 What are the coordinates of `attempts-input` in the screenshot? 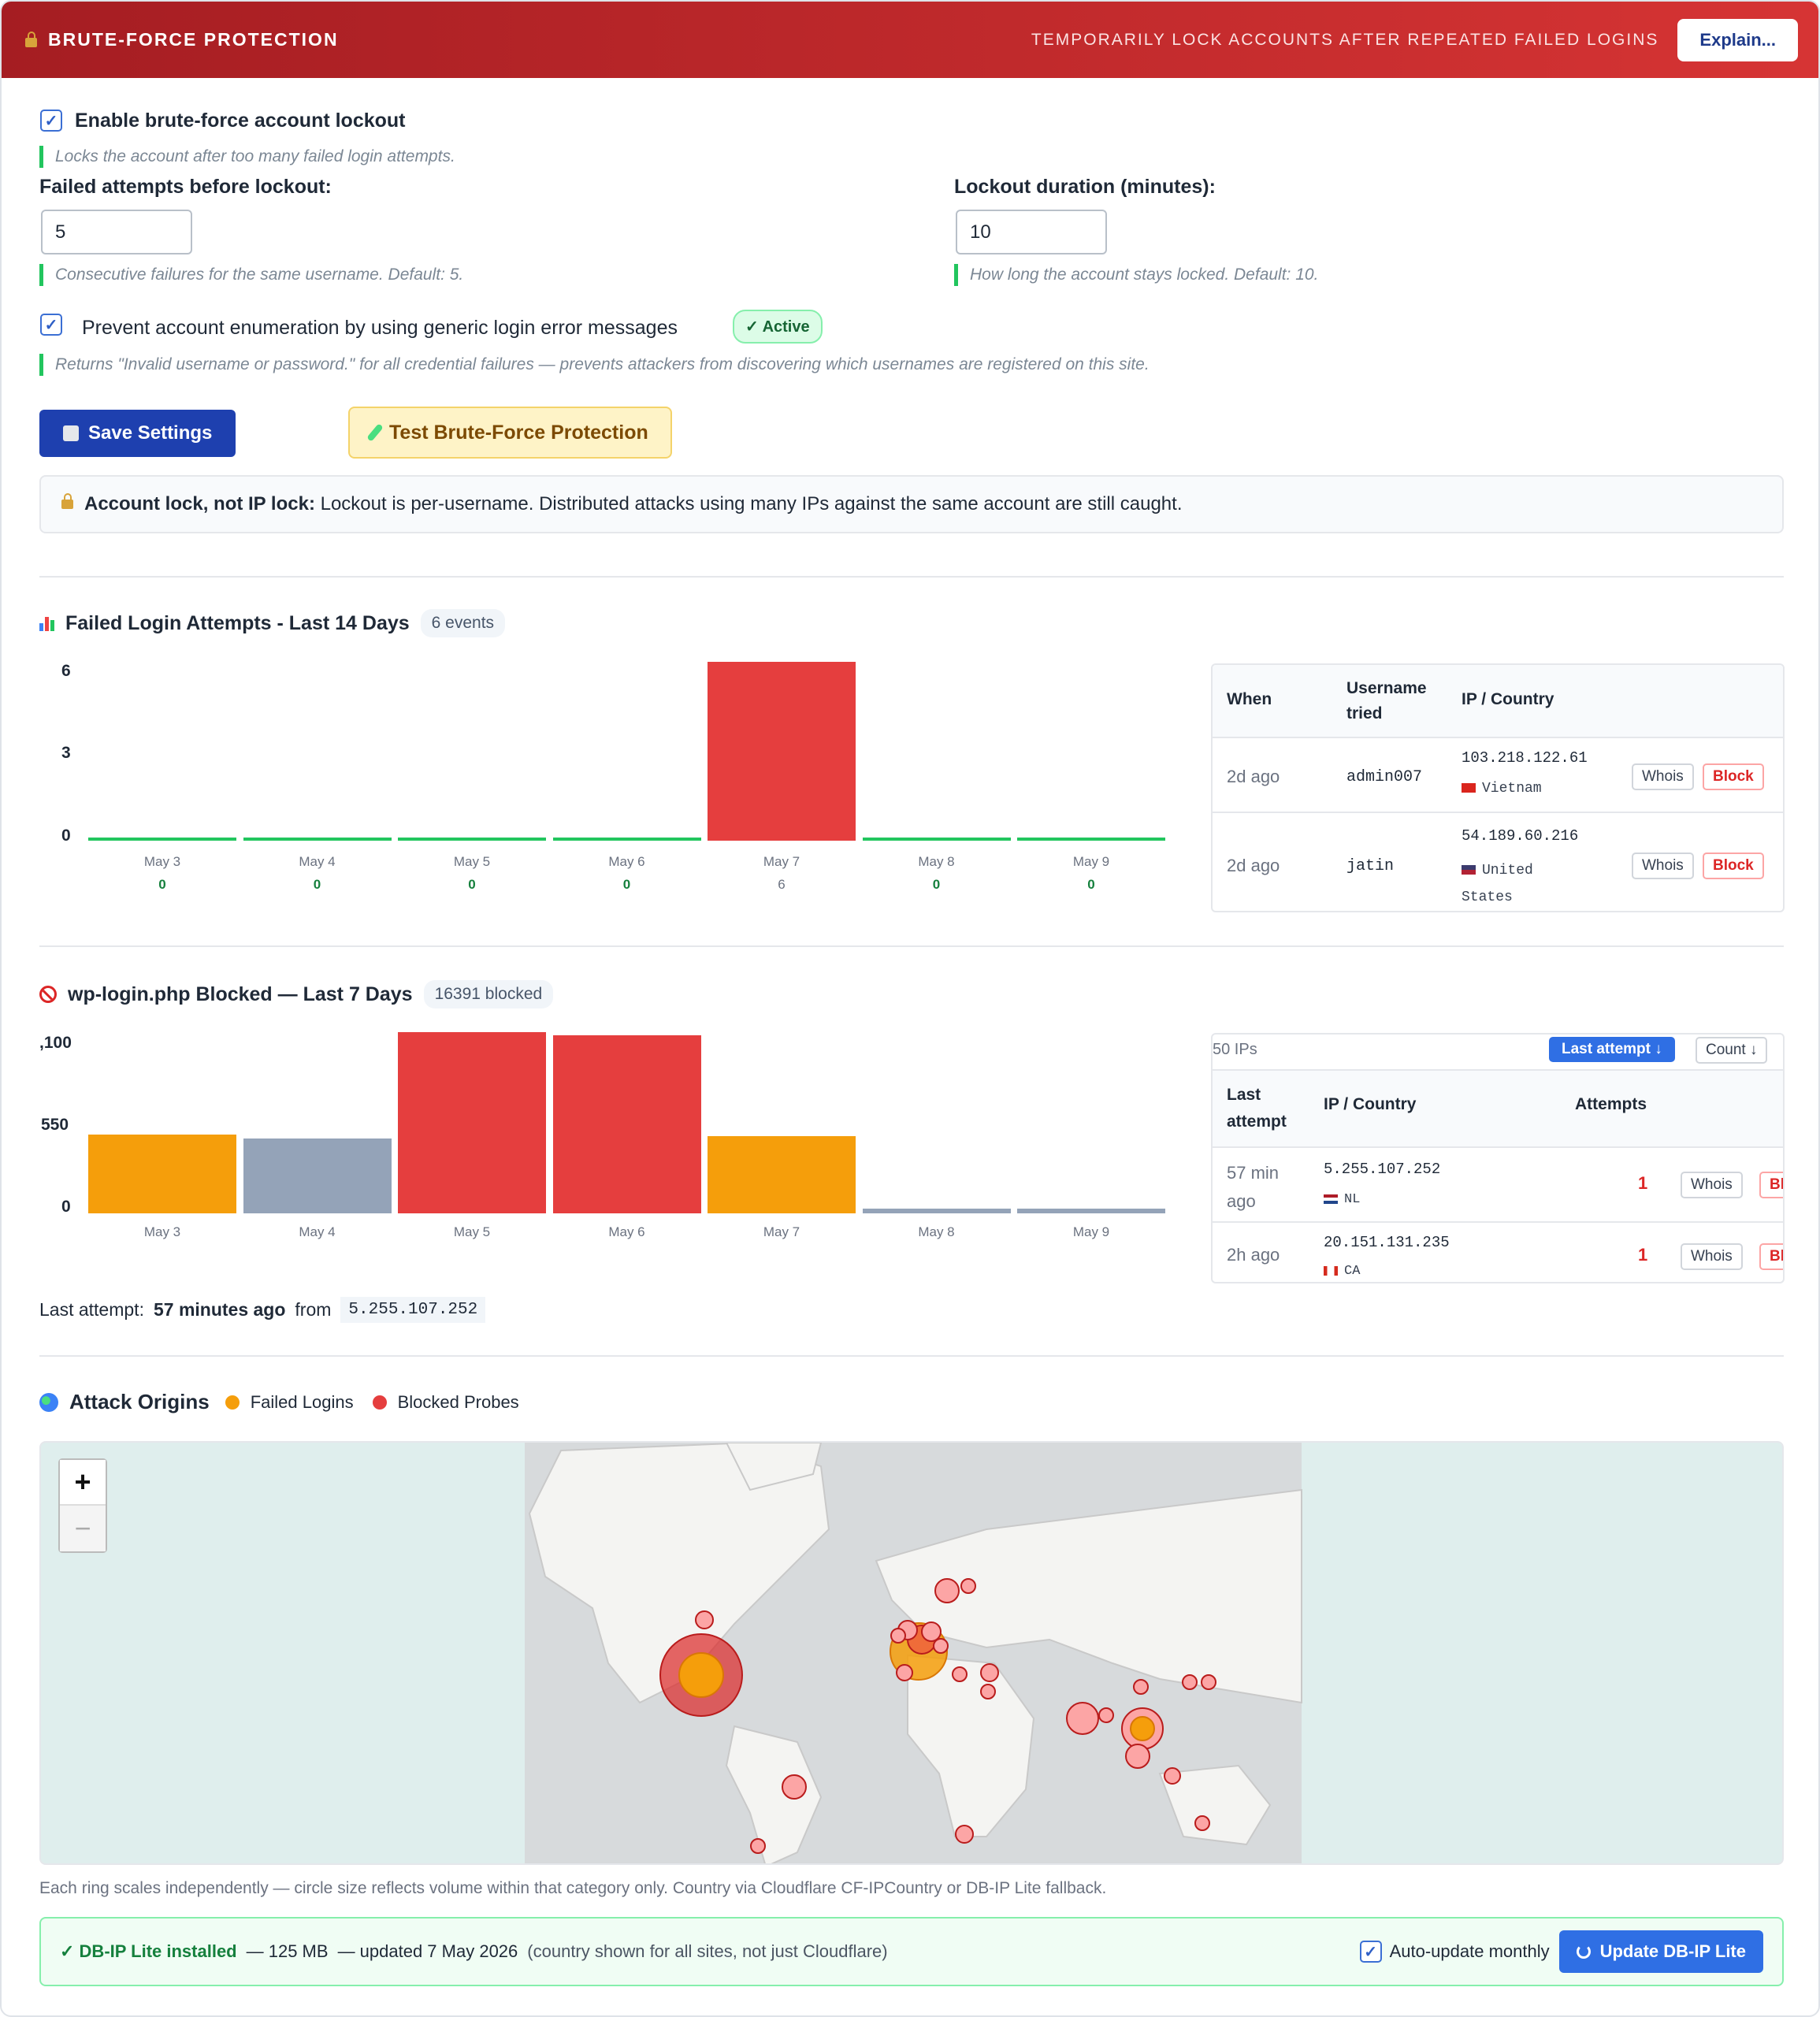 It's located at (116, 232).